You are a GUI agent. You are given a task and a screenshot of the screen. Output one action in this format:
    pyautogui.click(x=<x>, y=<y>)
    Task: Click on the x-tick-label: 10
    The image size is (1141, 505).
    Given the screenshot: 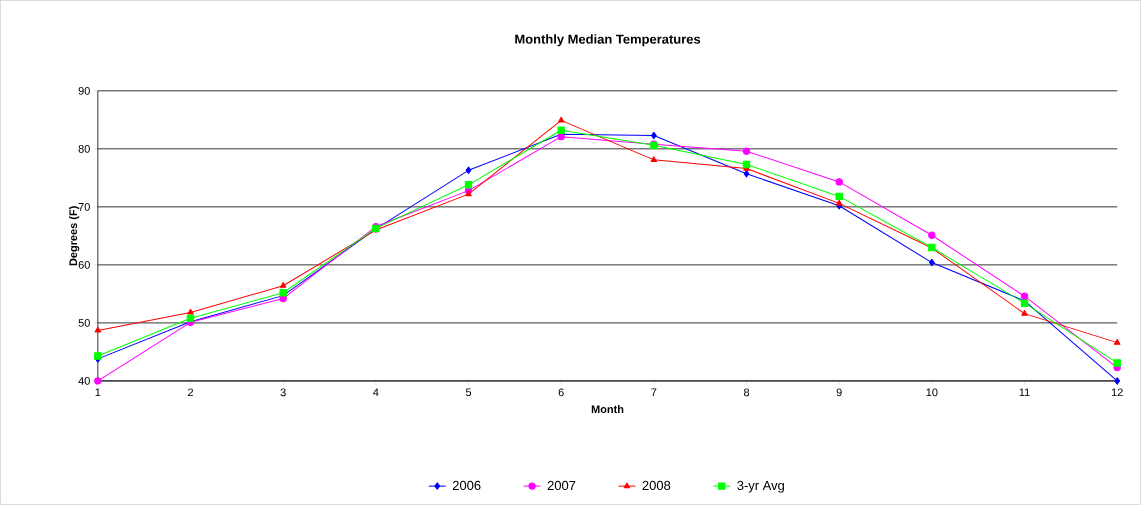 What is the action you would take?
    pyautogui.click(x=932, y=392)
    